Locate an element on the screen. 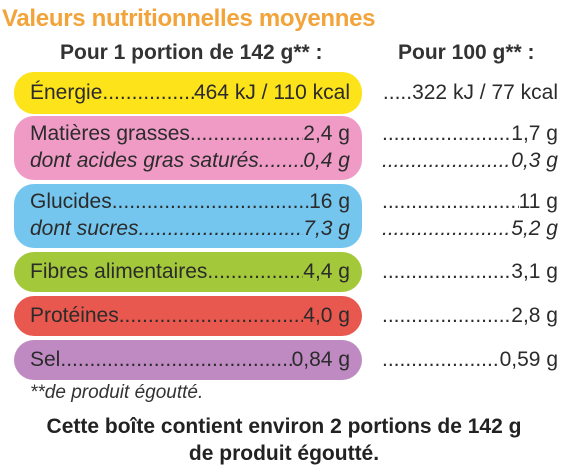 This screenshot has width=568, height=472. fibres-band is located at coordinates (188, 272).